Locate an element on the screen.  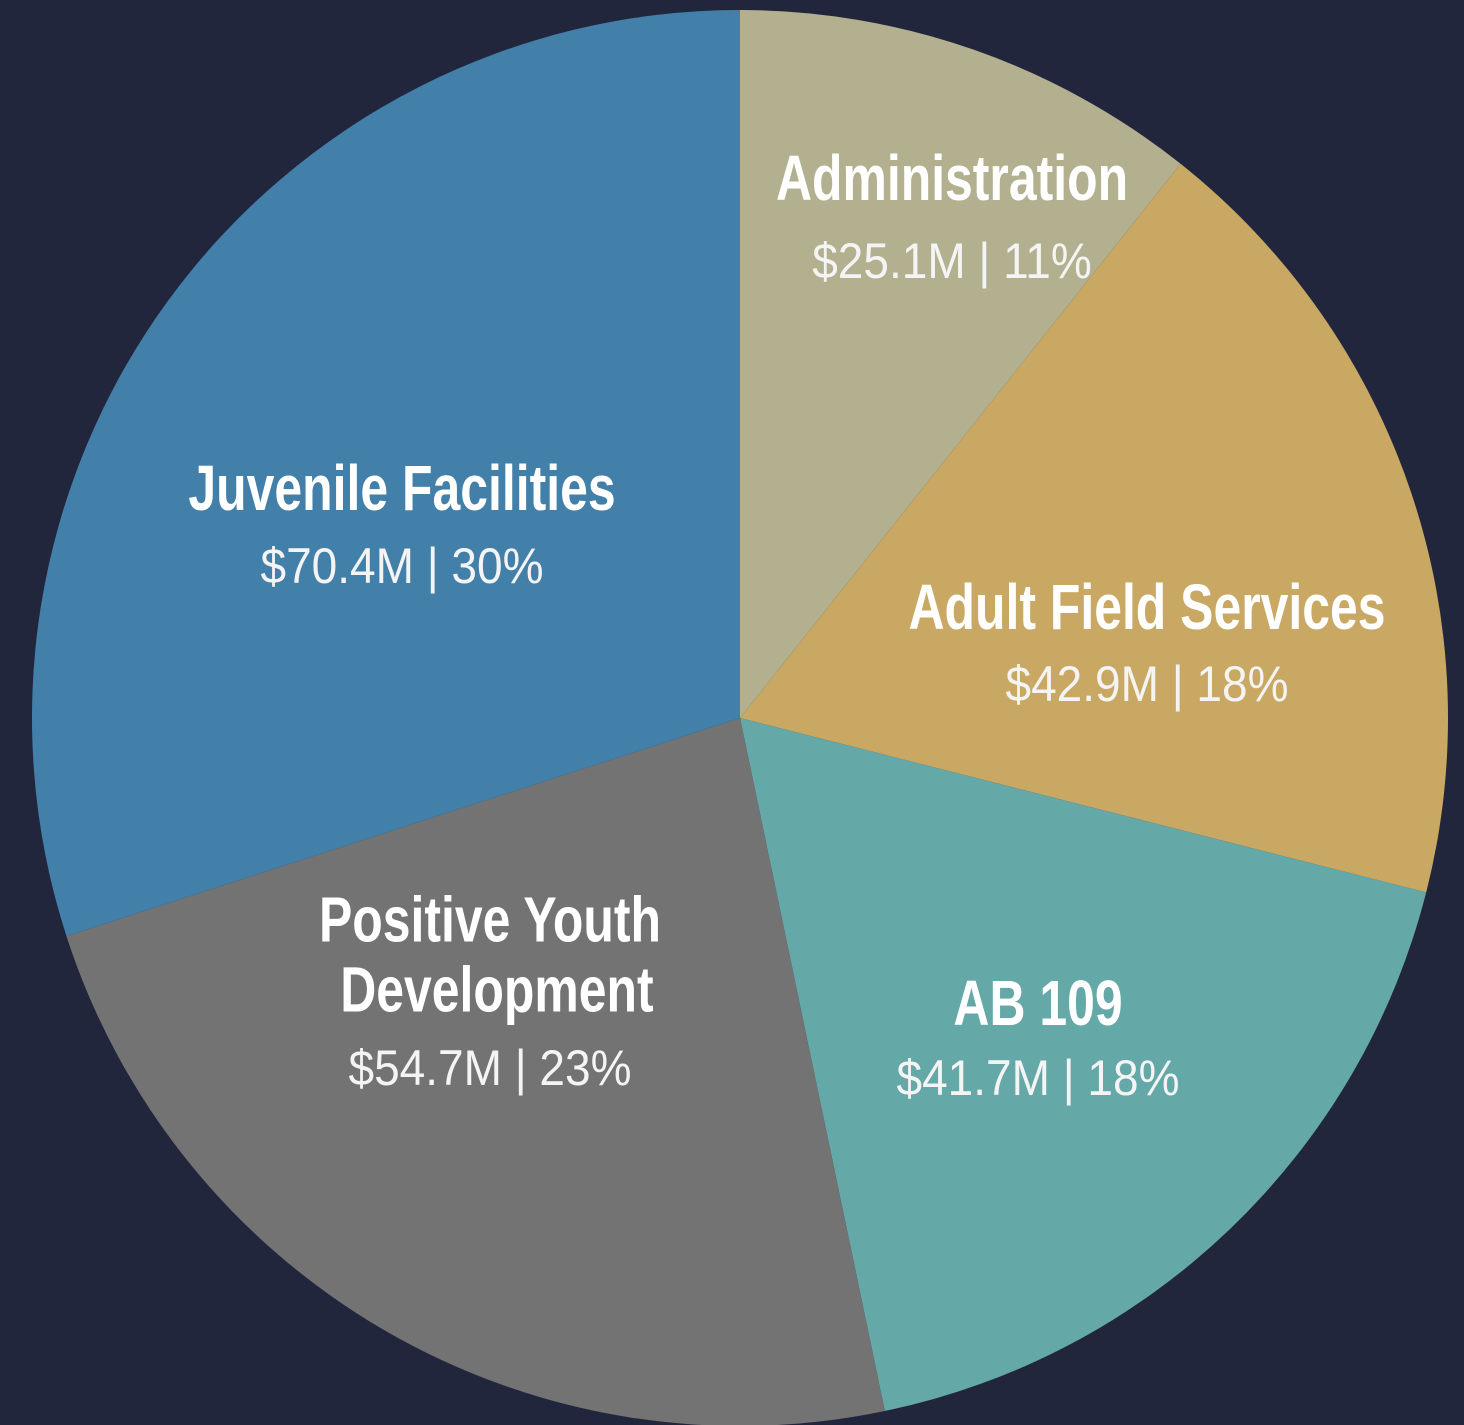
value-label-group: $41.7M | 18% is located at coordinates (1038, 1078).